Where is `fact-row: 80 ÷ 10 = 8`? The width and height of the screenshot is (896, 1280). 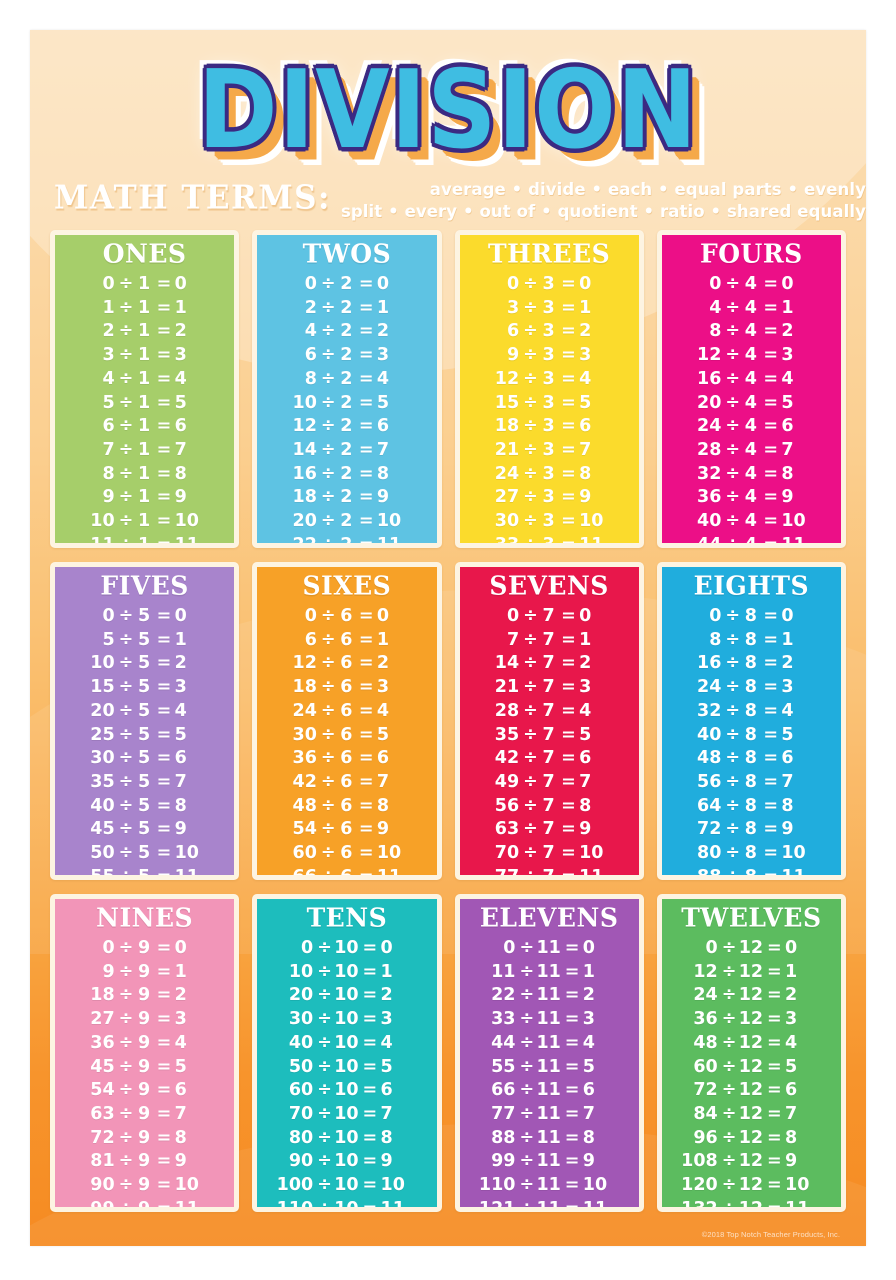
fact-row: 80 ÷ 10 = 8 is located at coordinates (346, 1139).